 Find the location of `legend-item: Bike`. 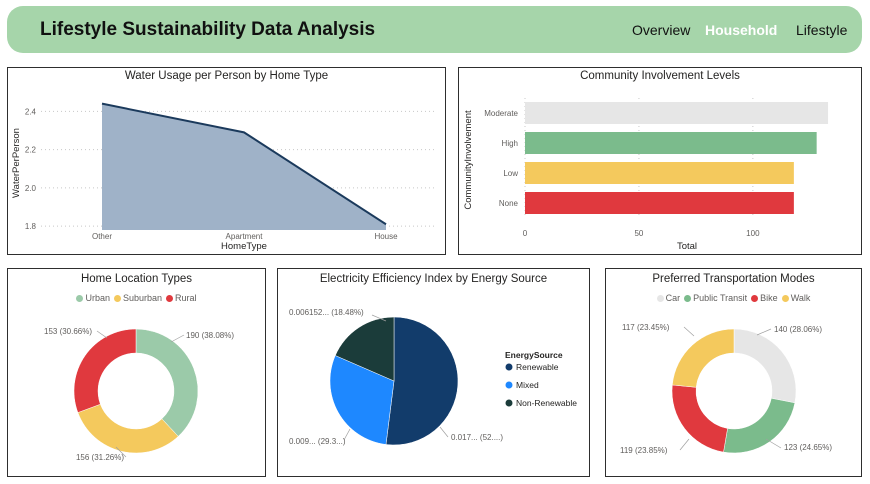

legend-item: Bike is located at coordinates (764, 298).